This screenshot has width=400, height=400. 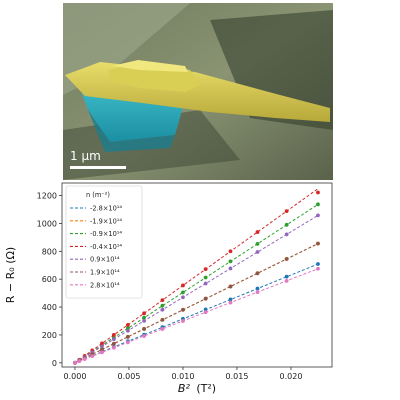 I want to click on x-tick-label: 0.015, so click(x=237, y=376).